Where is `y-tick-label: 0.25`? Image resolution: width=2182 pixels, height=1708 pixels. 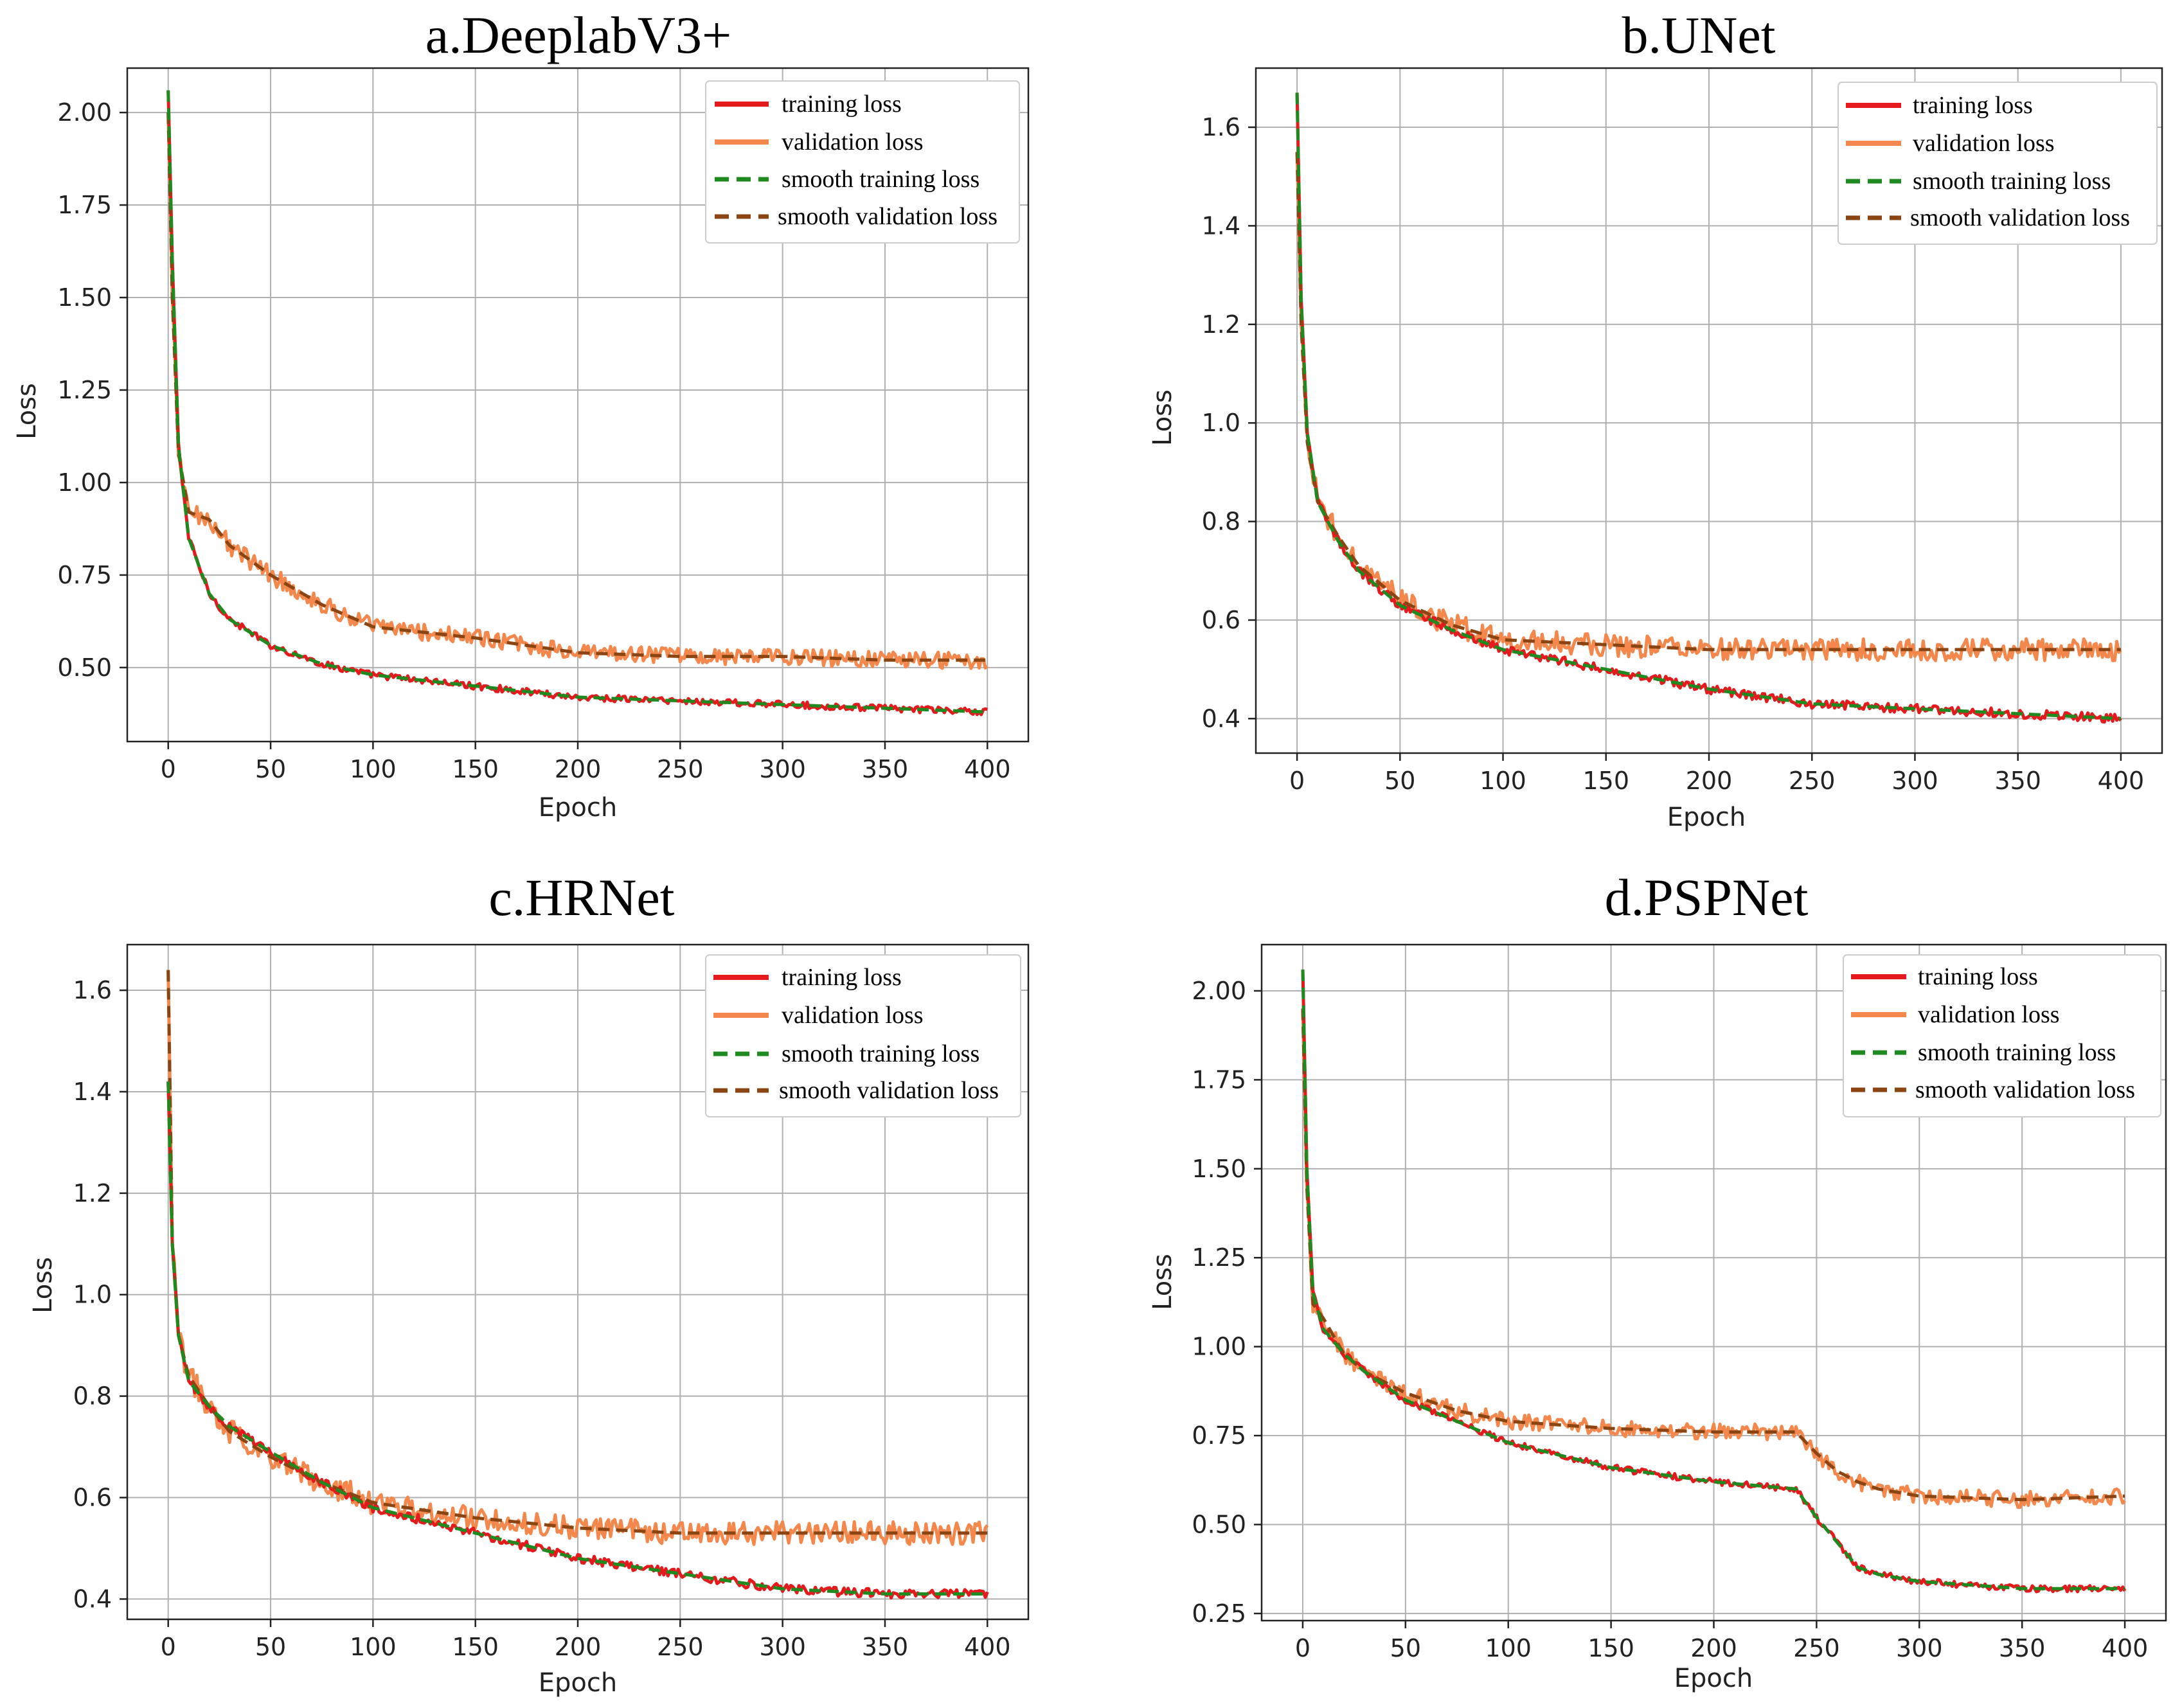
y-tick-label: 0.25 is located at coordinates (1219, 1613).